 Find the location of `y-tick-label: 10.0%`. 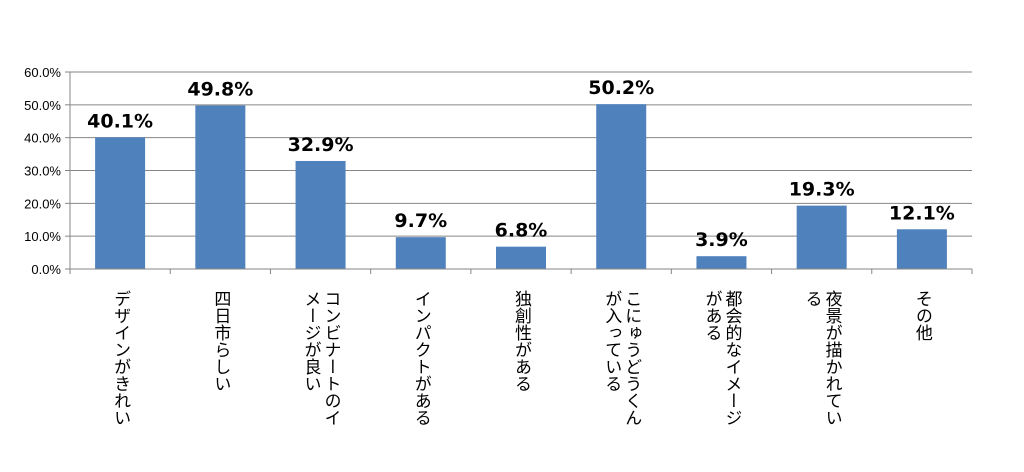

y-tick-label: 10.0% is located at coordinates (42, 236).